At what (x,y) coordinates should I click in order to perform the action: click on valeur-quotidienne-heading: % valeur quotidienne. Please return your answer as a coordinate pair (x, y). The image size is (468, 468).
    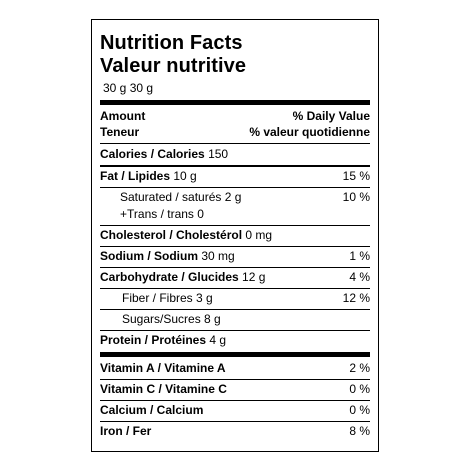
    Looking at the image, I should click on (309, 132).